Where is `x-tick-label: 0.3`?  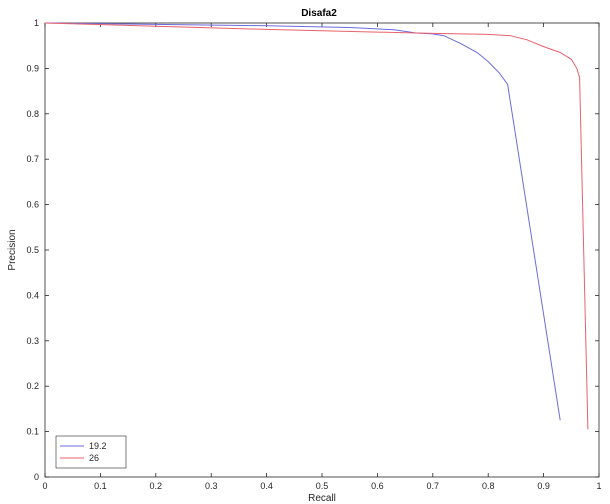 x-tick-label: 0.3 is located at coordinates (211, 486).